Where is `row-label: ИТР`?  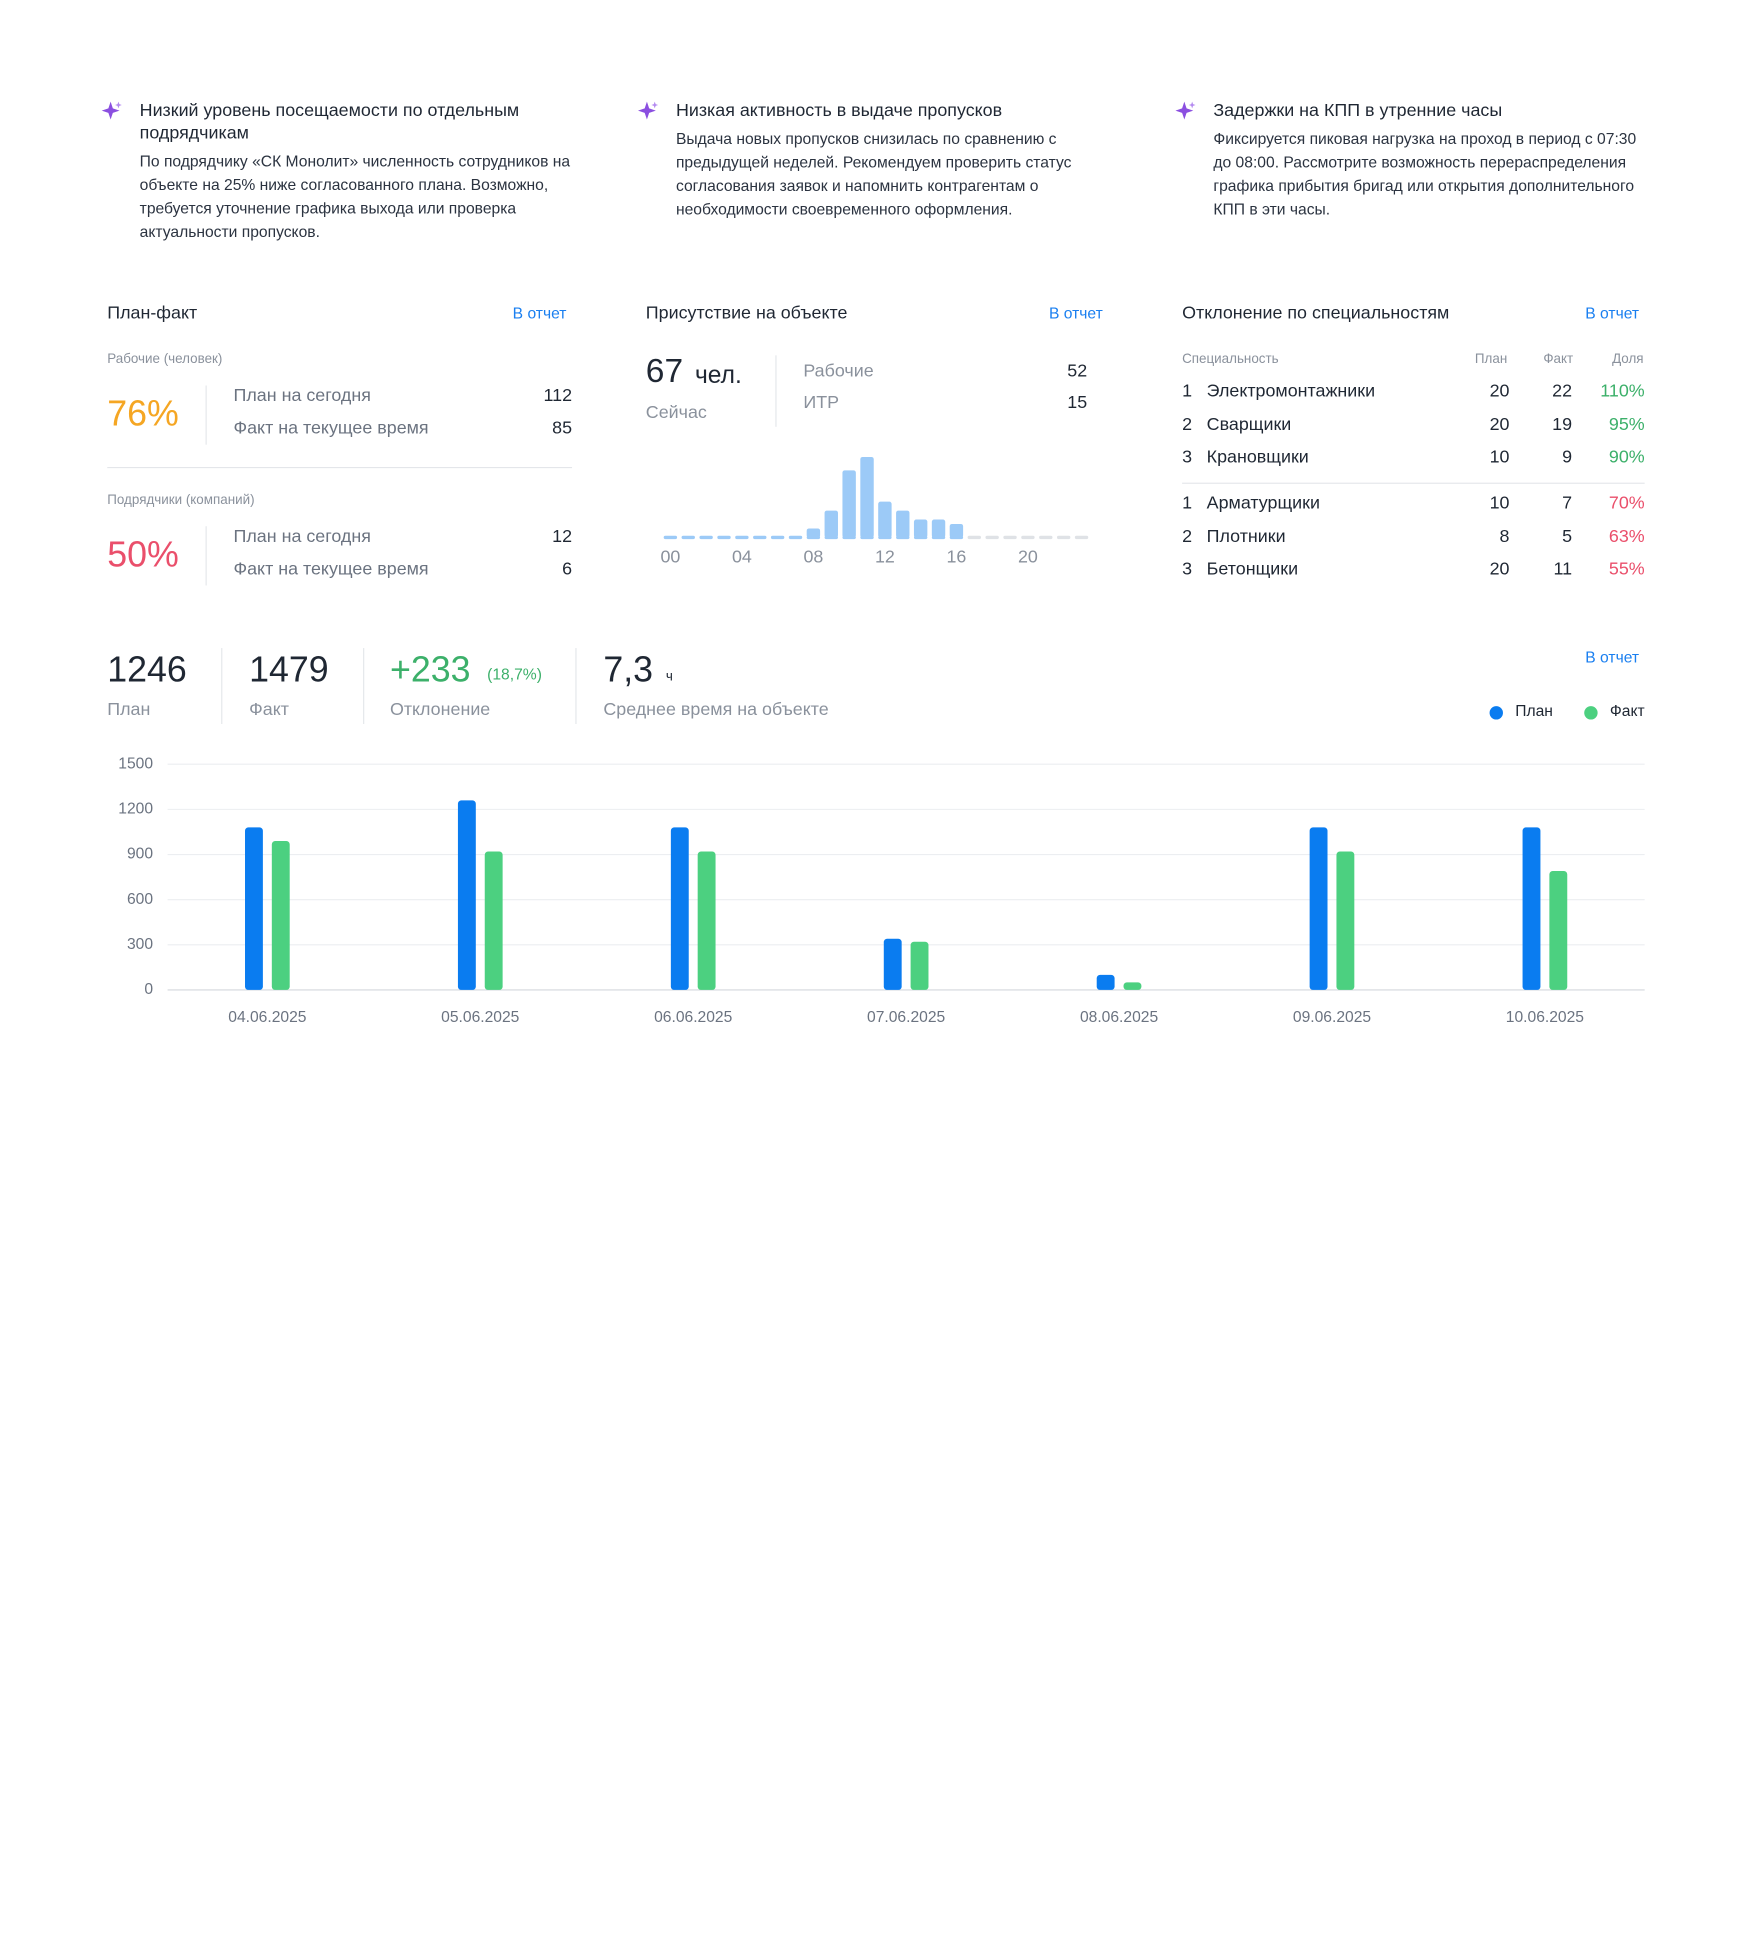
row-label: ИТР is located at coordinates (821, 403).